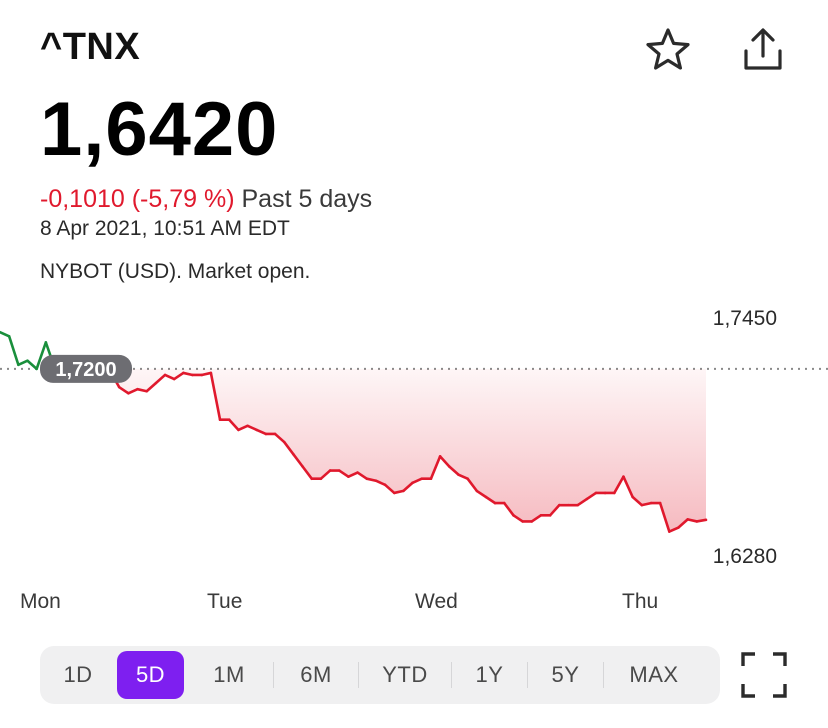  What do you see at coordinates (640, 601) in the screenshot?
I see `x-axis-label: Thu` at bounding box center [640, 601].